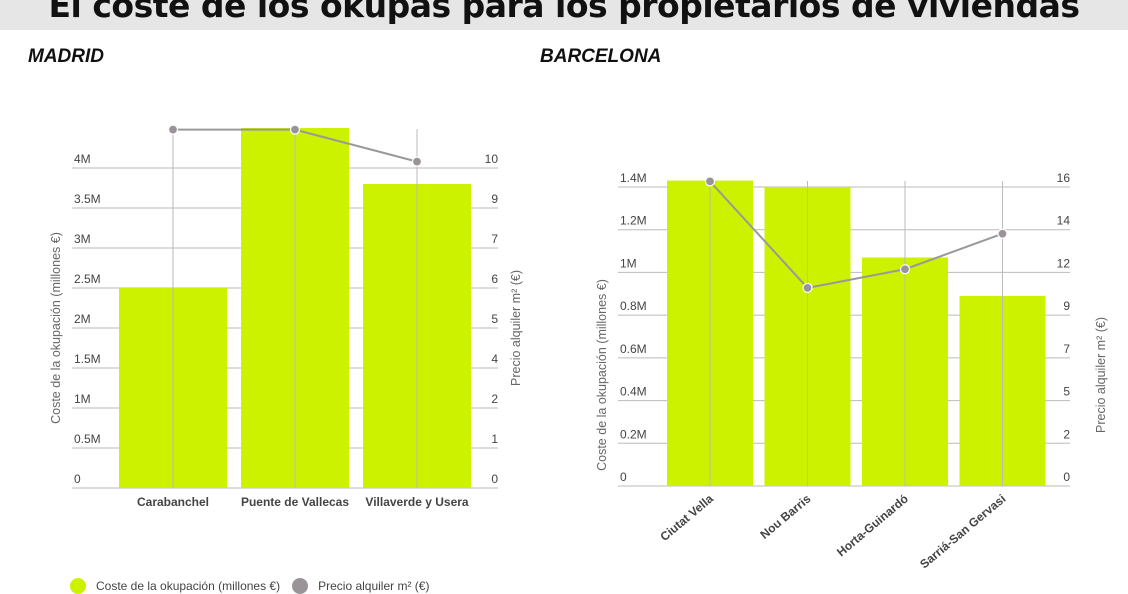 Image resolution: width=1128 pixels, height=594 pixels. What do you see at coordinates (962, 532) in the screenshot?
I see `category-label: Sarriá-San Gervasi` at bounding box center [962, 532].